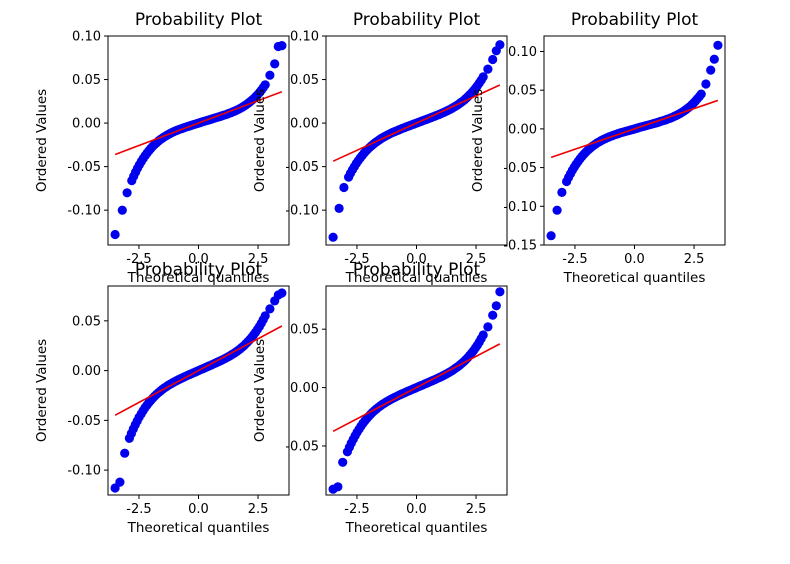  I want to click on y-tick-label: -0.15, so click(520, 246).